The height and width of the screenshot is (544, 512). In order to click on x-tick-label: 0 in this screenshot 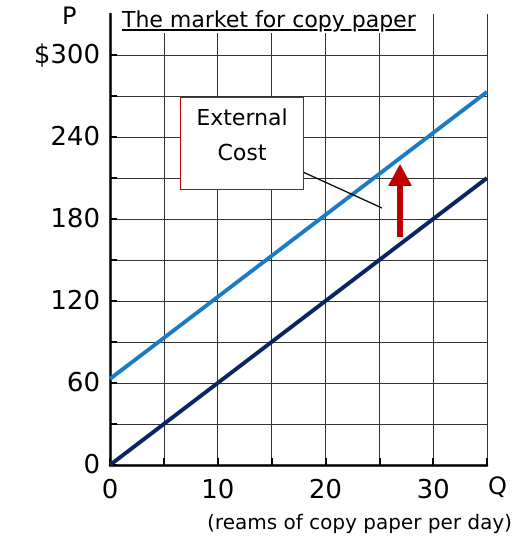, I will do `click(110, 490)`.